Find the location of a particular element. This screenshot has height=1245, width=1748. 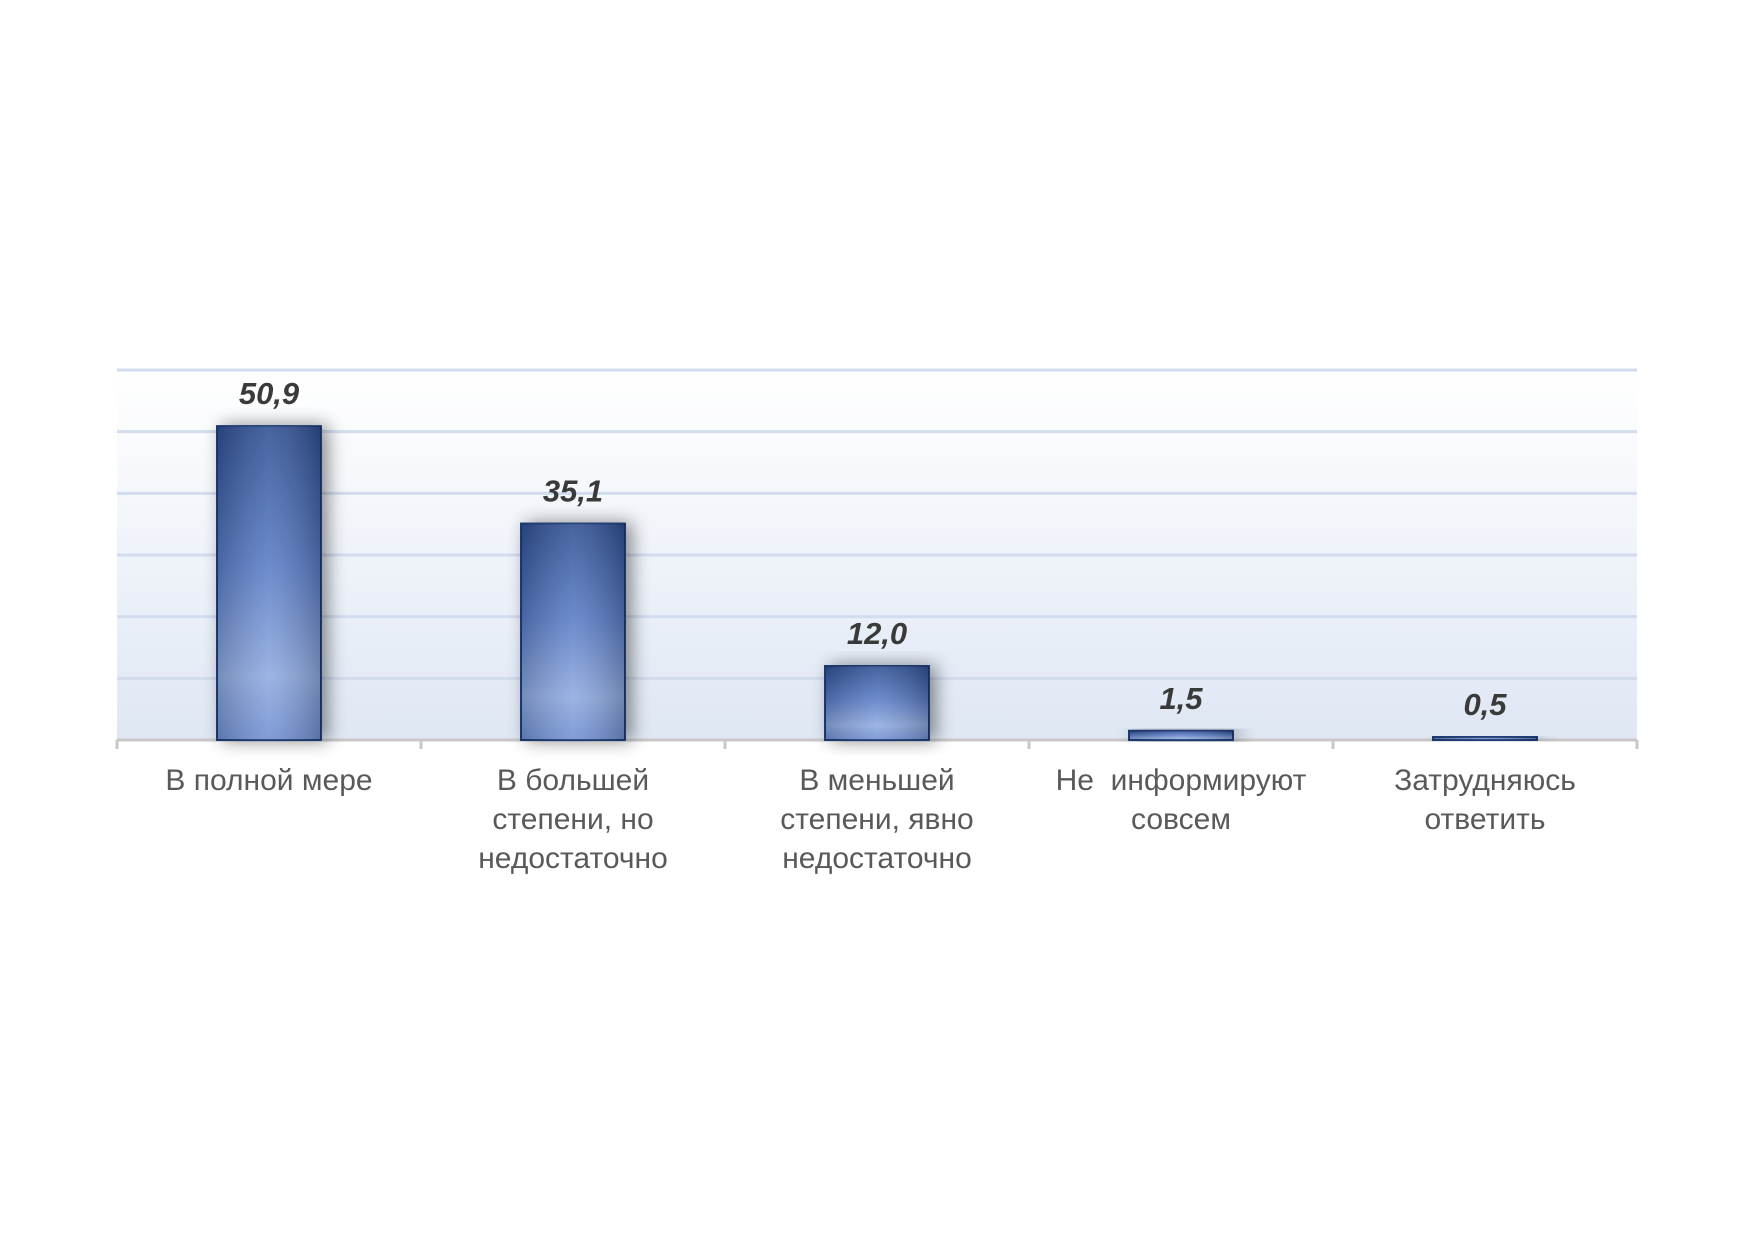

category-label: Не информируют совсем is located at coordinates (1181, 800).